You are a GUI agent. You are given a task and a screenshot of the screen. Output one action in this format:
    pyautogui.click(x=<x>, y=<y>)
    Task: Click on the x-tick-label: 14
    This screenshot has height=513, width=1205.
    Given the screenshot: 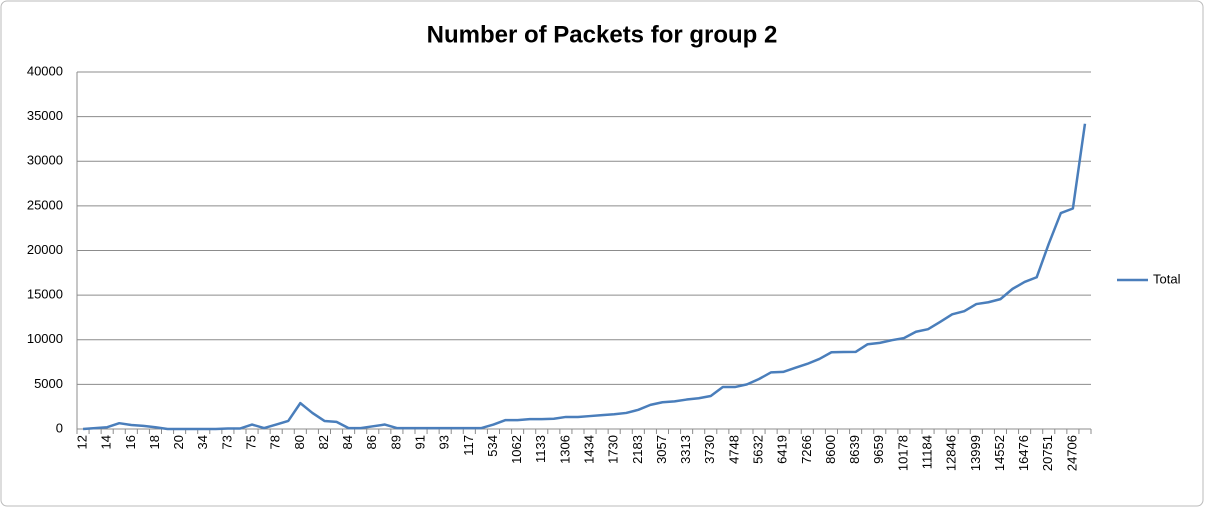 What is the action you would take?
    pyautogui.click(x=106, y=442)
    